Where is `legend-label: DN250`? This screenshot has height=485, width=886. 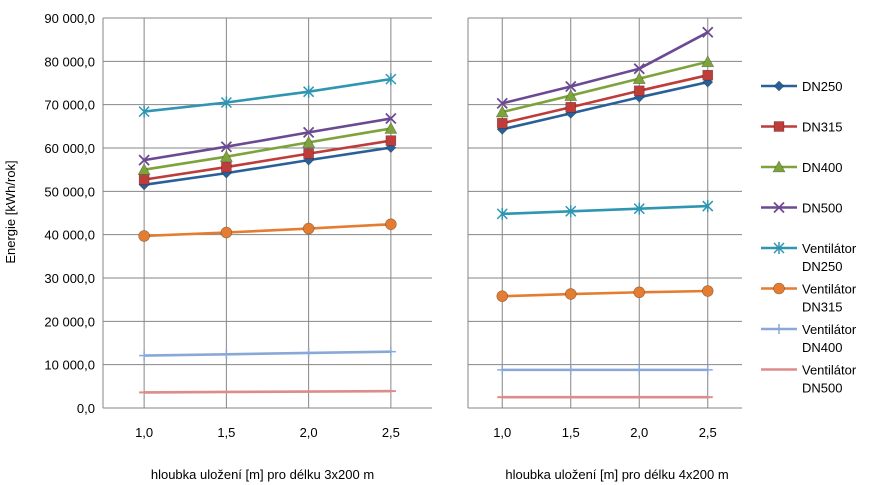 legend-label: DN250 is located at coordinates (822, 86).